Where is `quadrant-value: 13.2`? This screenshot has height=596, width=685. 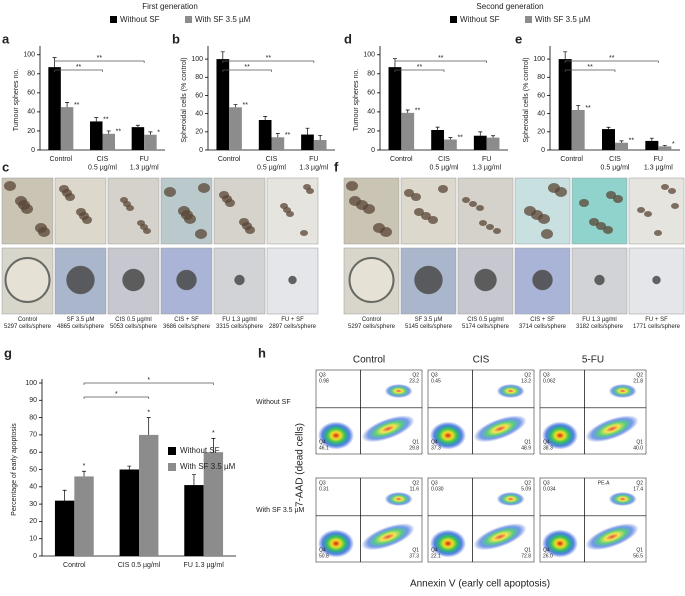 quadrant-value: 13.2 is located at coordinates (526, 381).